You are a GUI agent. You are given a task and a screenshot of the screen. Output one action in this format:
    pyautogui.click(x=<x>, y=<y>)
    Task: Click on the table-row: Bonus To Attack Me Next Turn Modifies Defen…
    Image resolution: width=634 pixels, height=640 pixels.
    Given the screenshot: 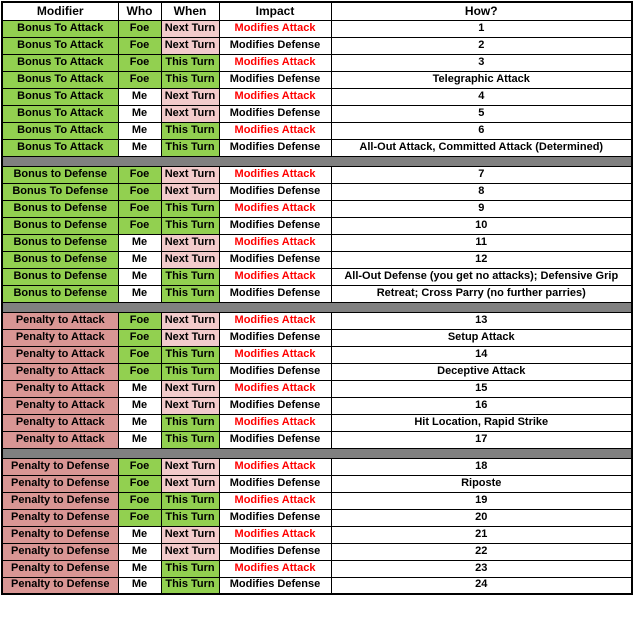 What is the action you would take?
    pyautogui.click(x=317, y=113)
    